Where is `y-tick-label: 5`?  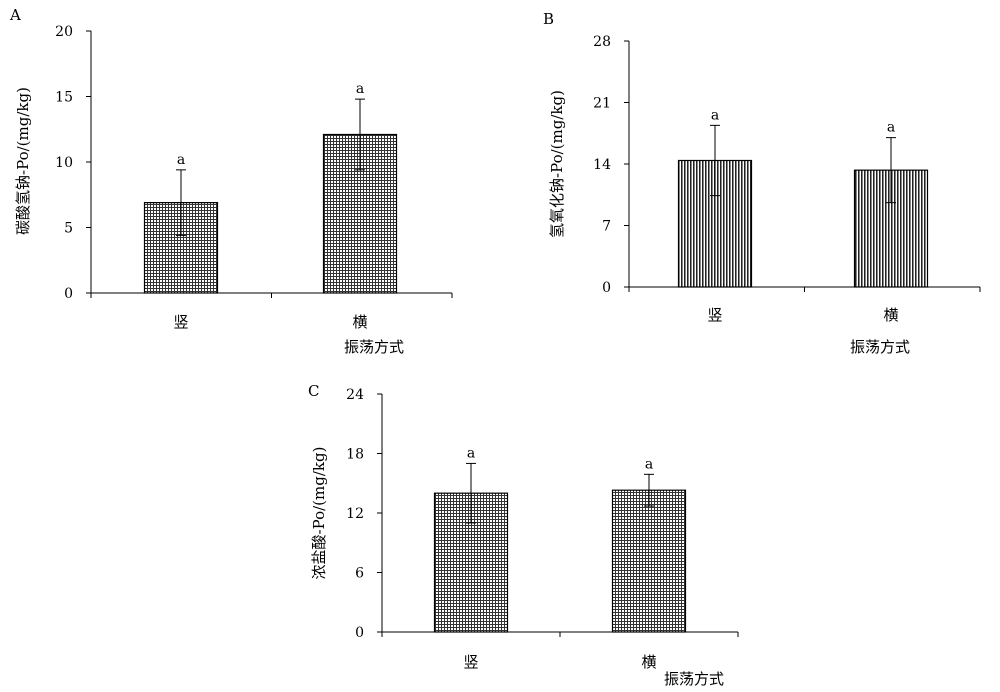 y-tick-label: 5 is located at coordinates (68, 229).